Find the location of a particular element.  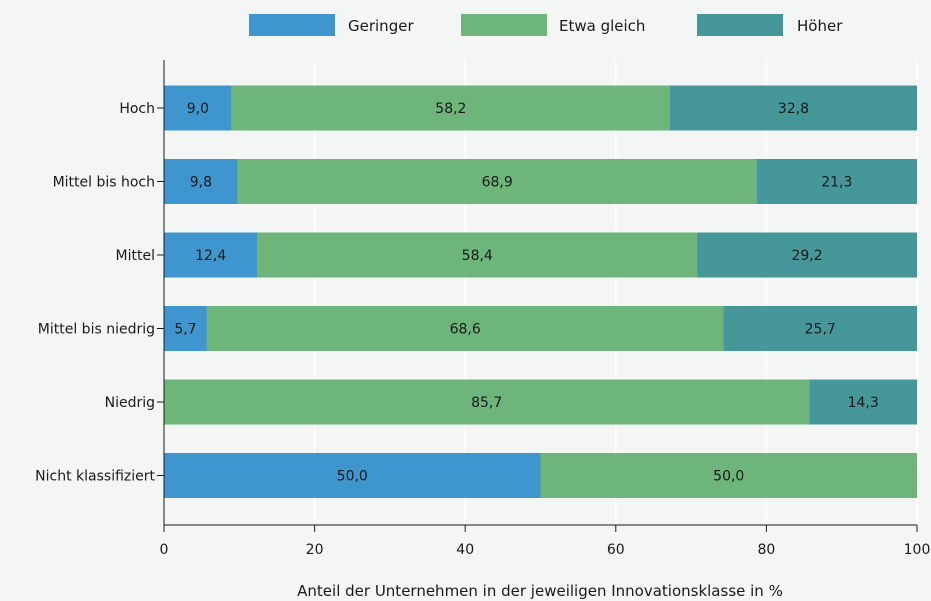

data-label: 58,2 is located at coordinates (450, 109).